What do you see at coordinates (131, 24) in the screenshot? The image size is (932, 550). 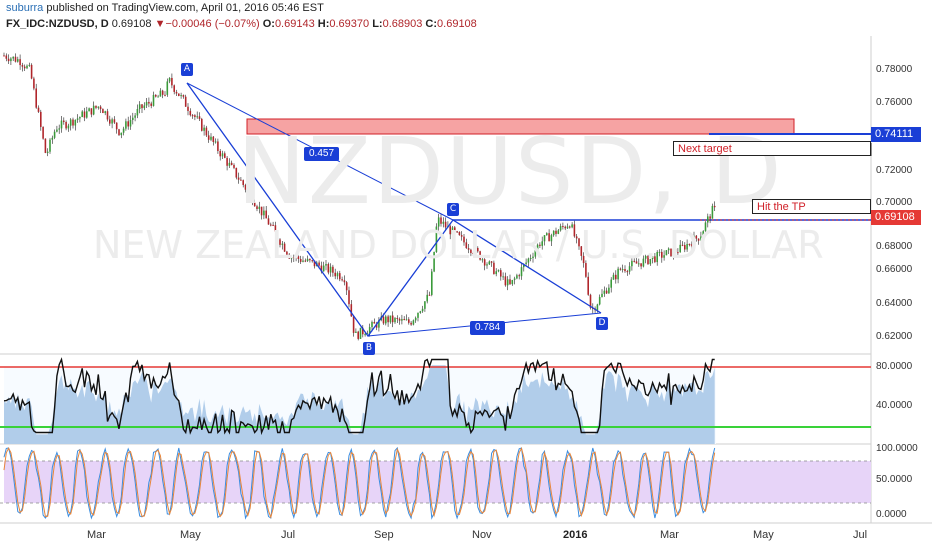 I see `last-value: 0.69108` at bounding box center [131, 24].